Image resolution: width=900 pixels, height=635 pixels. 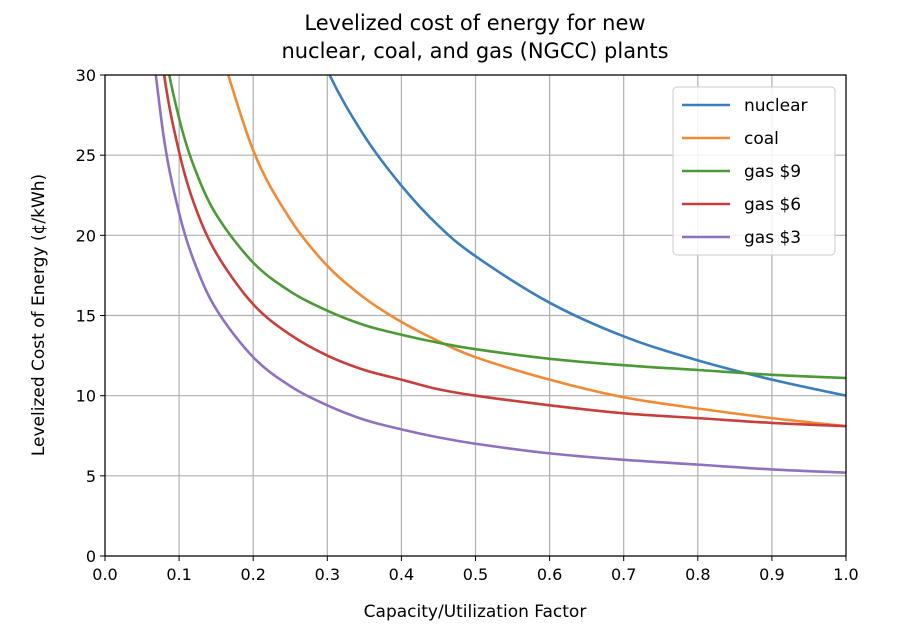 I want to click on y-tick-label: 10, so click(x=86, y=396).